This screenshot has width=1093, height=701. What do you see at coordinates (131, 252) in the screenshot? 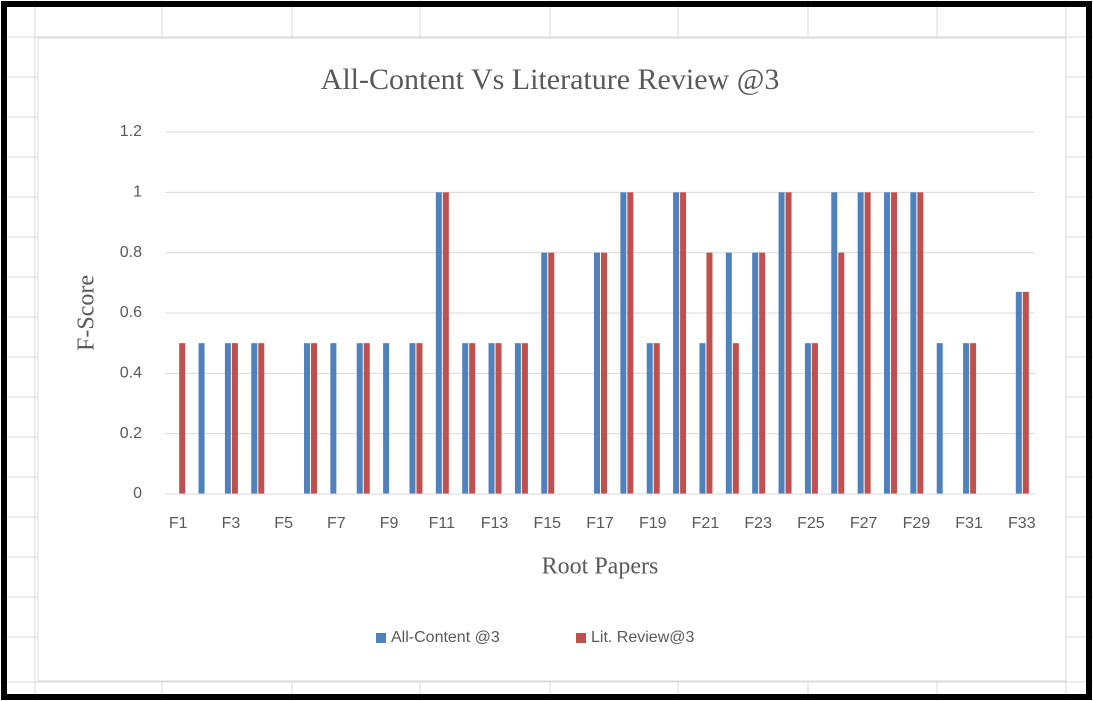
I see `y-tick-label: 0.8` at bounding box center [131, 252].